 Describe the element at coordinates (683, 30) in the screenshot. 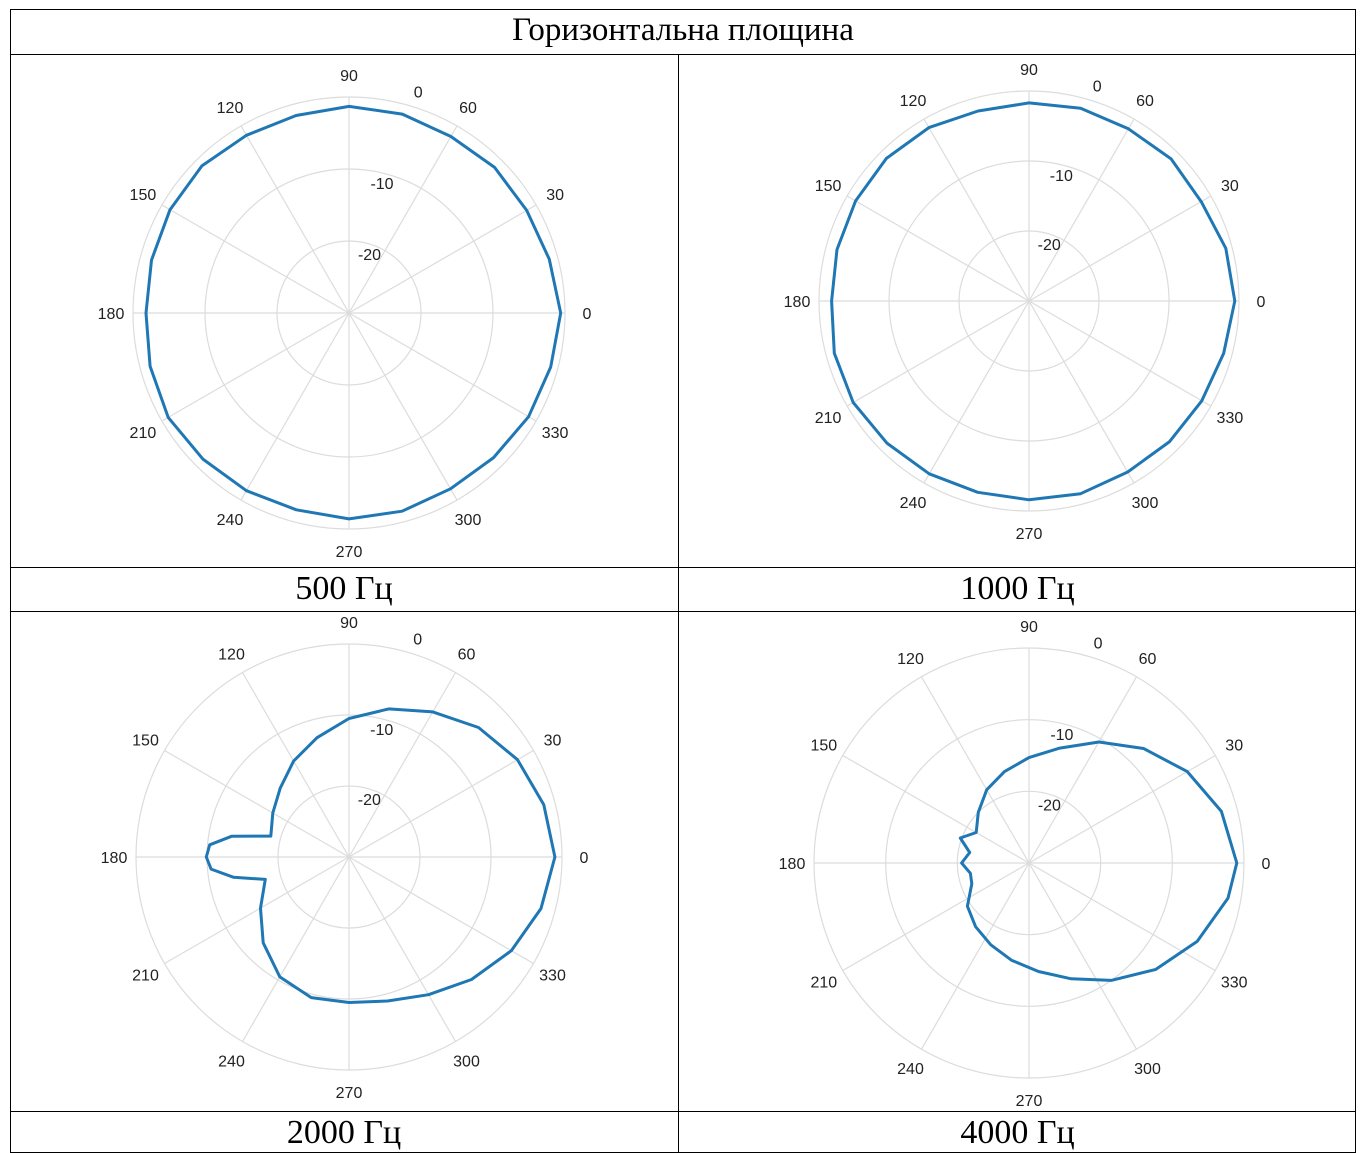

I see `table-title: Горизонтальна площина` at that location.